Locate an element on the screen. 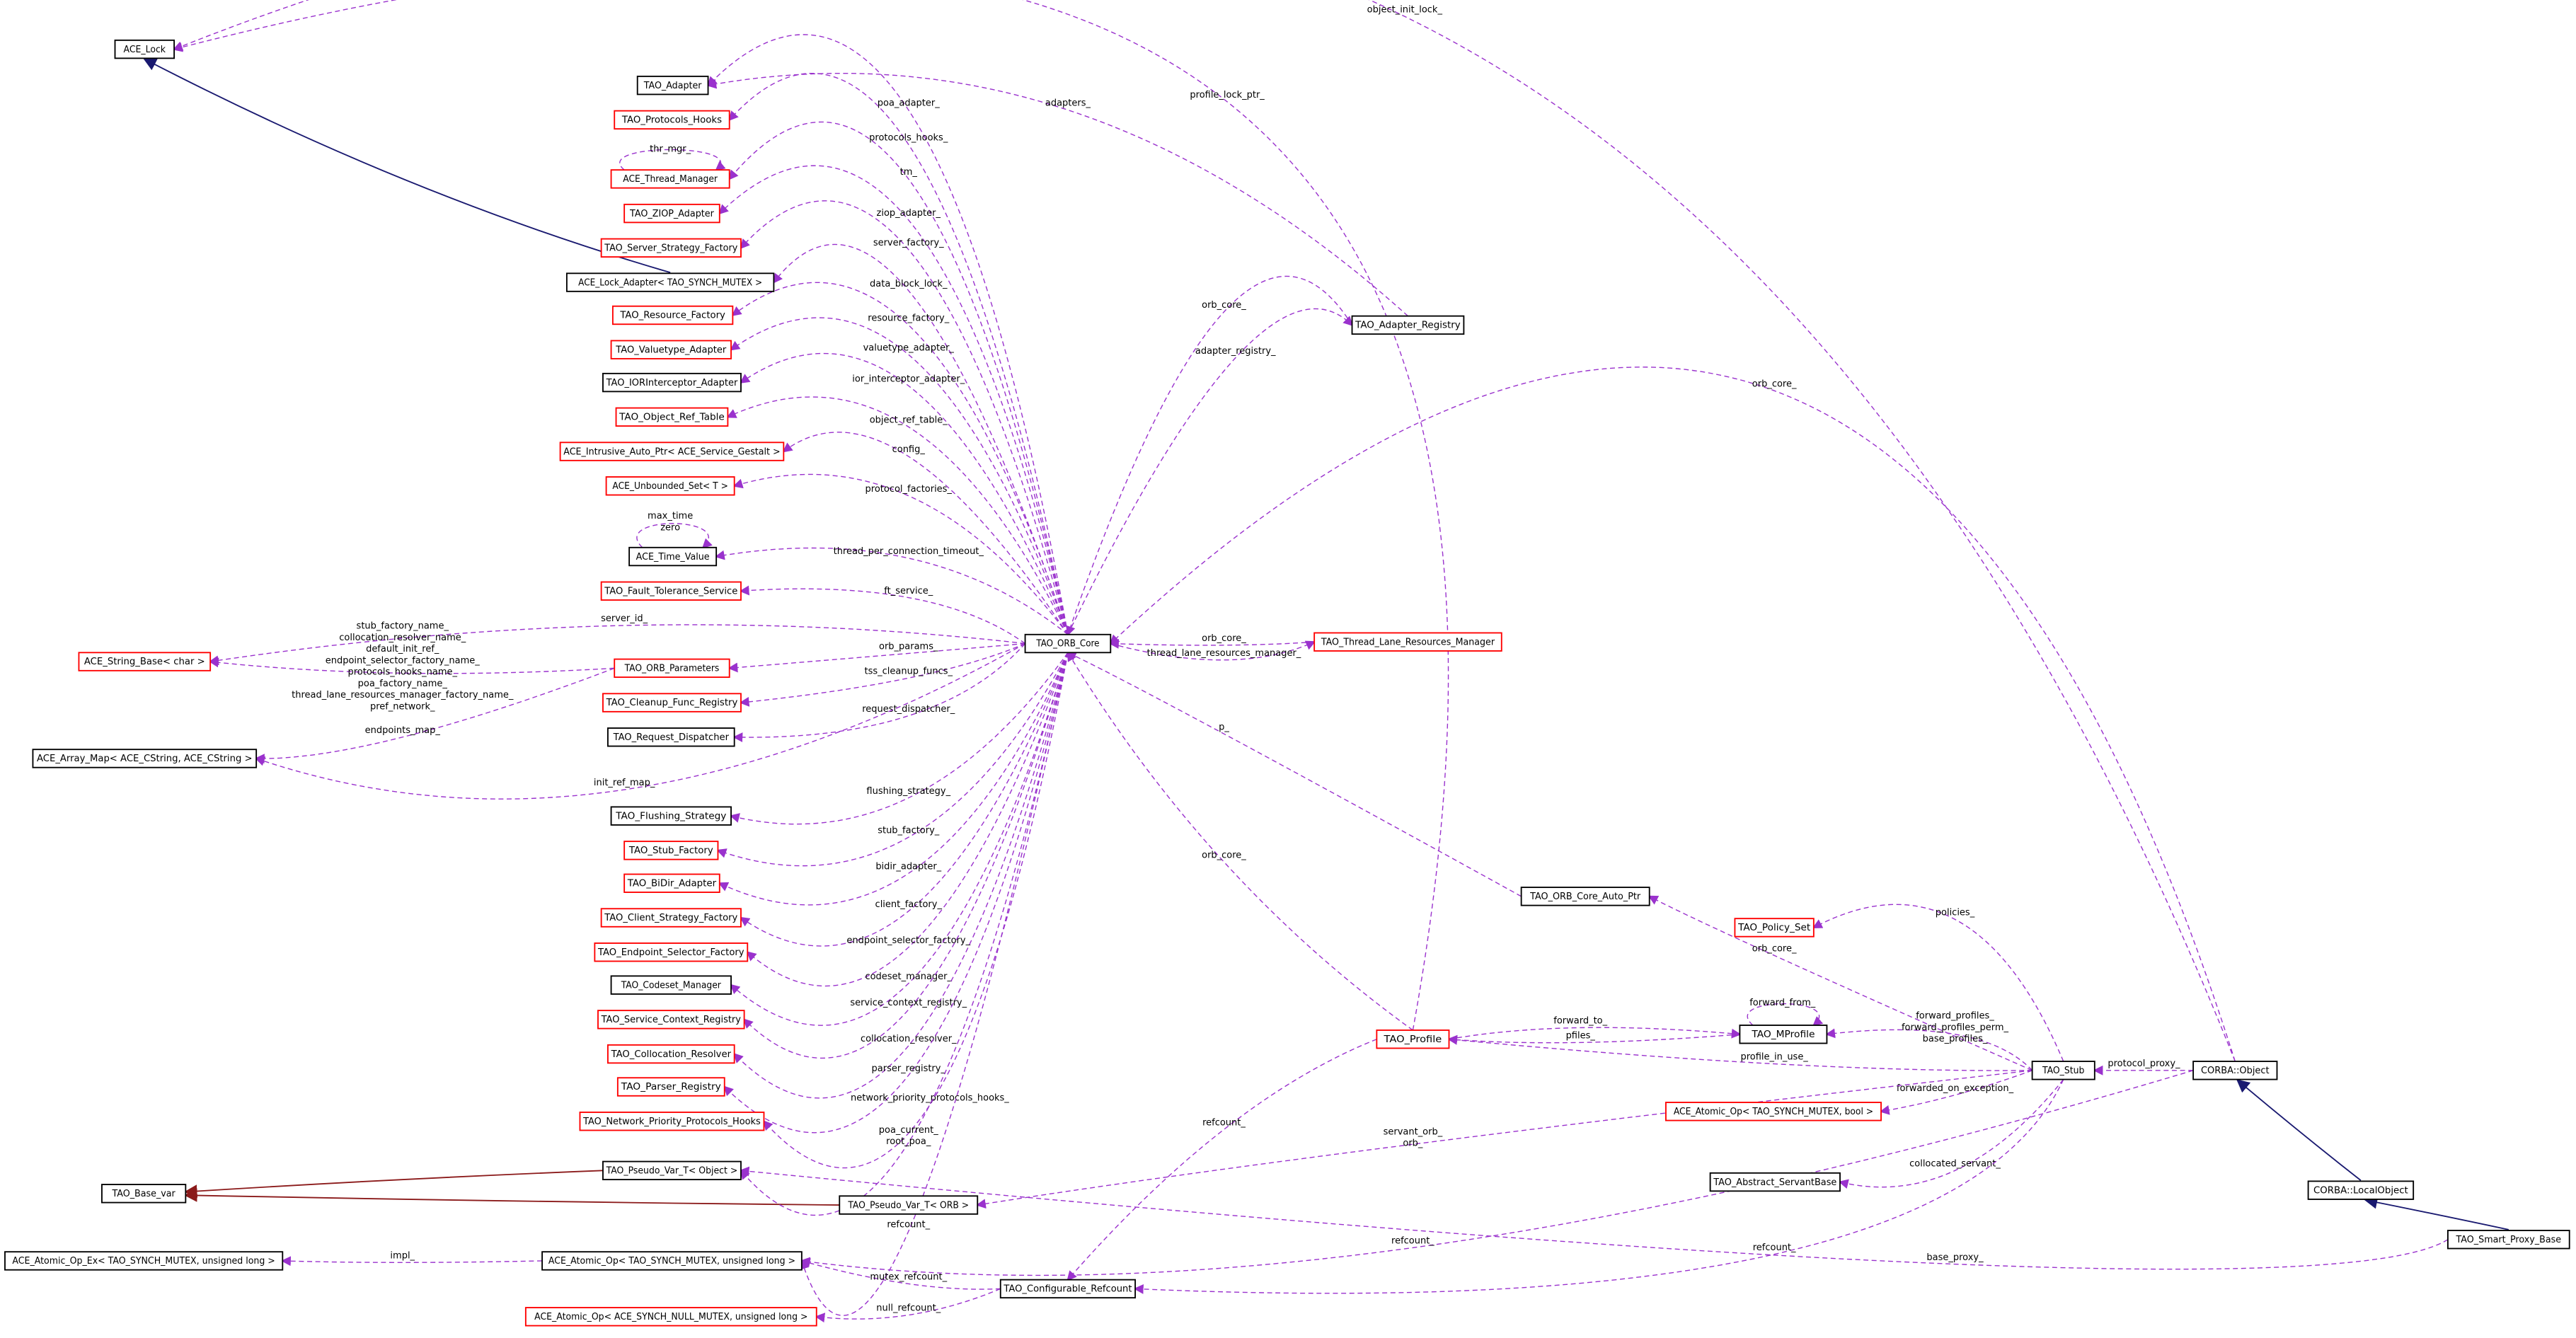 This screenshot has width=2576, height=1338. class-label: TAO_ORB_Core_Auto_Ptr is located at coordinates (1585, 897).